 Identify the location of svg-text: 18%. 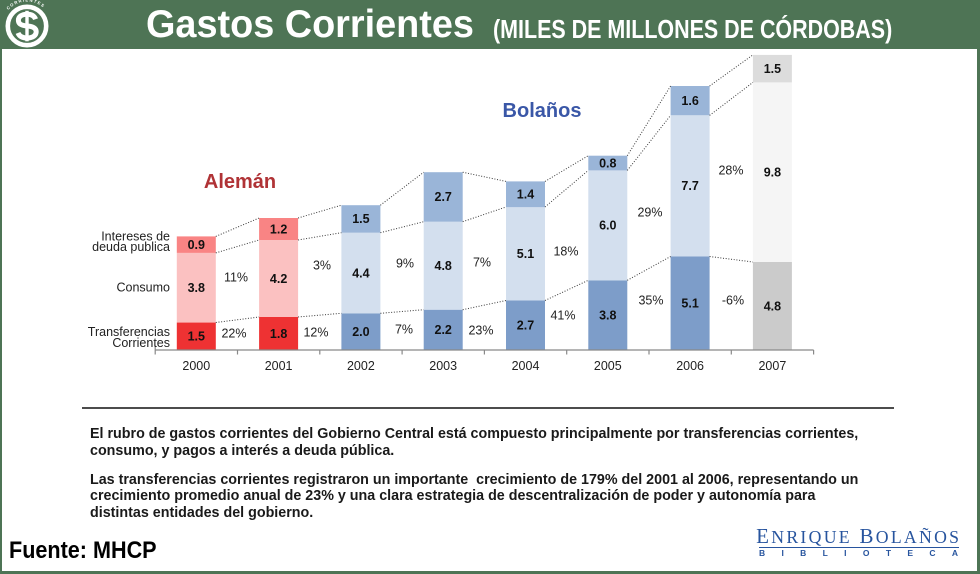
(565, 252).